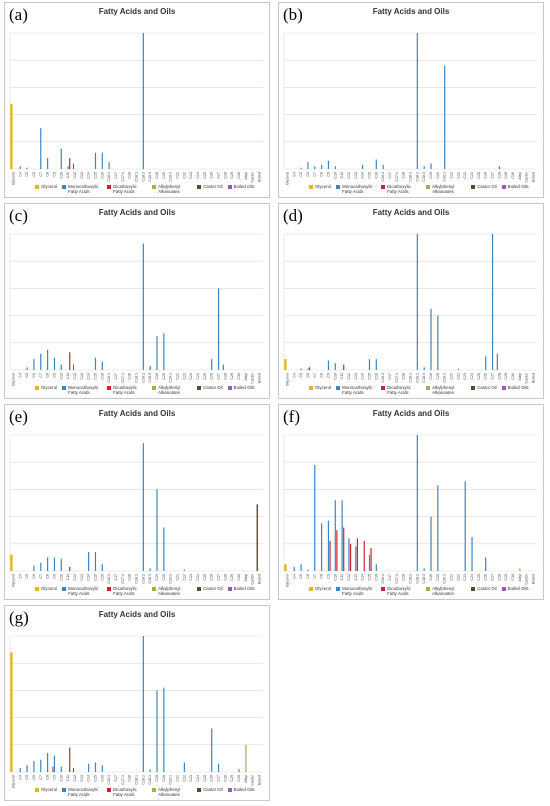 The height and width of the screenshot is (806, 550). What do you see at coordinates (212, 376) in the screenshot?
I see `x-tick-label: C26` at bounding box center [212, 376].